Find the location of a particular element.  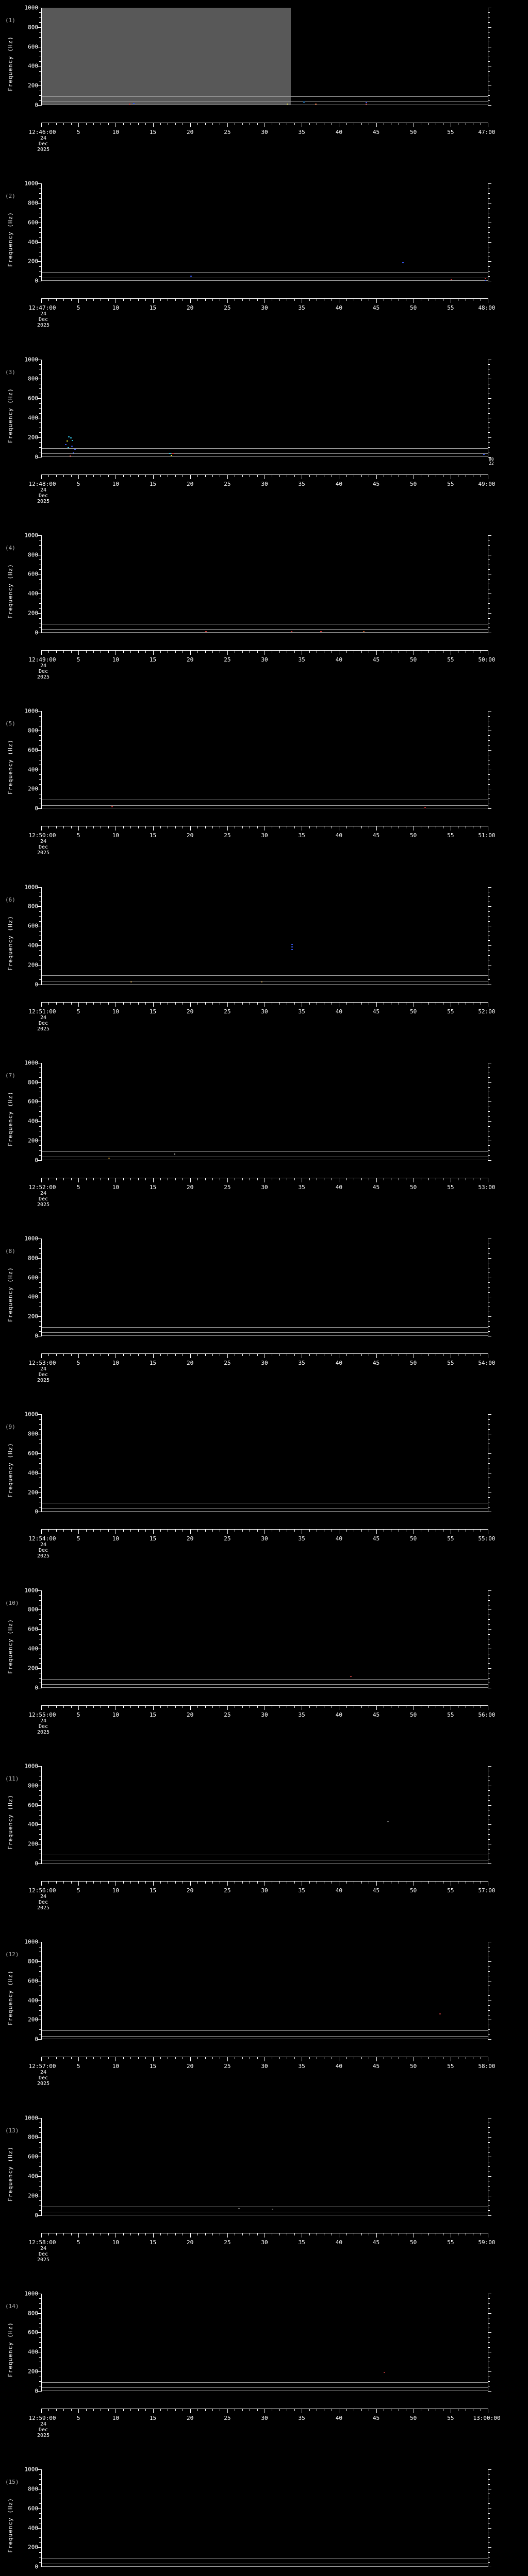

x-start-time-label: 12:57:00 is located at coordinates (42, 2066).